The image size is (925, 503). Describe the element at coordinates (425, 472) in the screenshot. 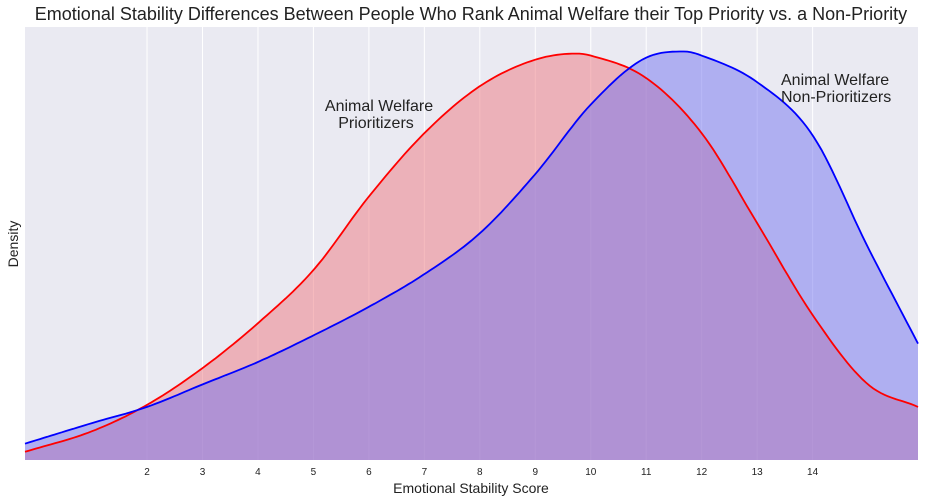

I see `x-tick-label-7: 7` at that location.